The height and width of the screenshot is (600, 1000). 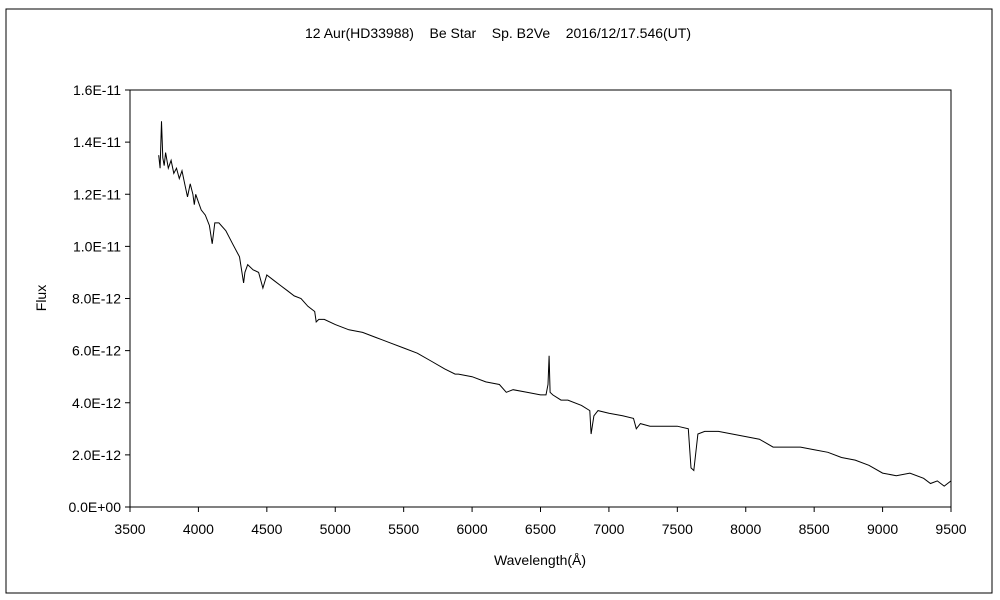 I want to click on y-tick-label: 1.2E-11, so click(x=97, y=194).